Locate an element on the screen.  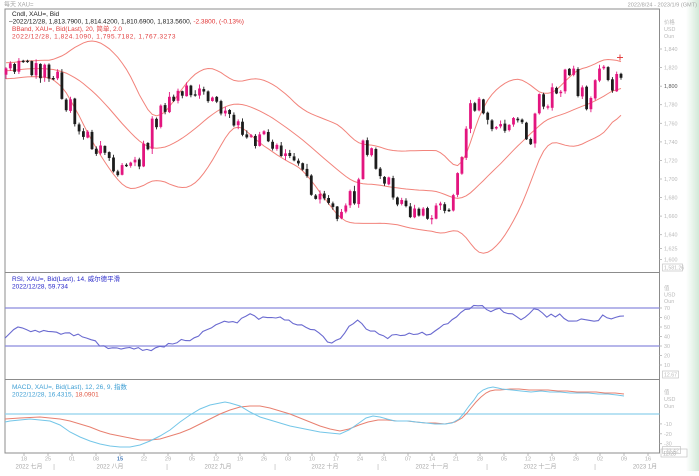
svg-text: 17 is located at coordinates (336, 460).